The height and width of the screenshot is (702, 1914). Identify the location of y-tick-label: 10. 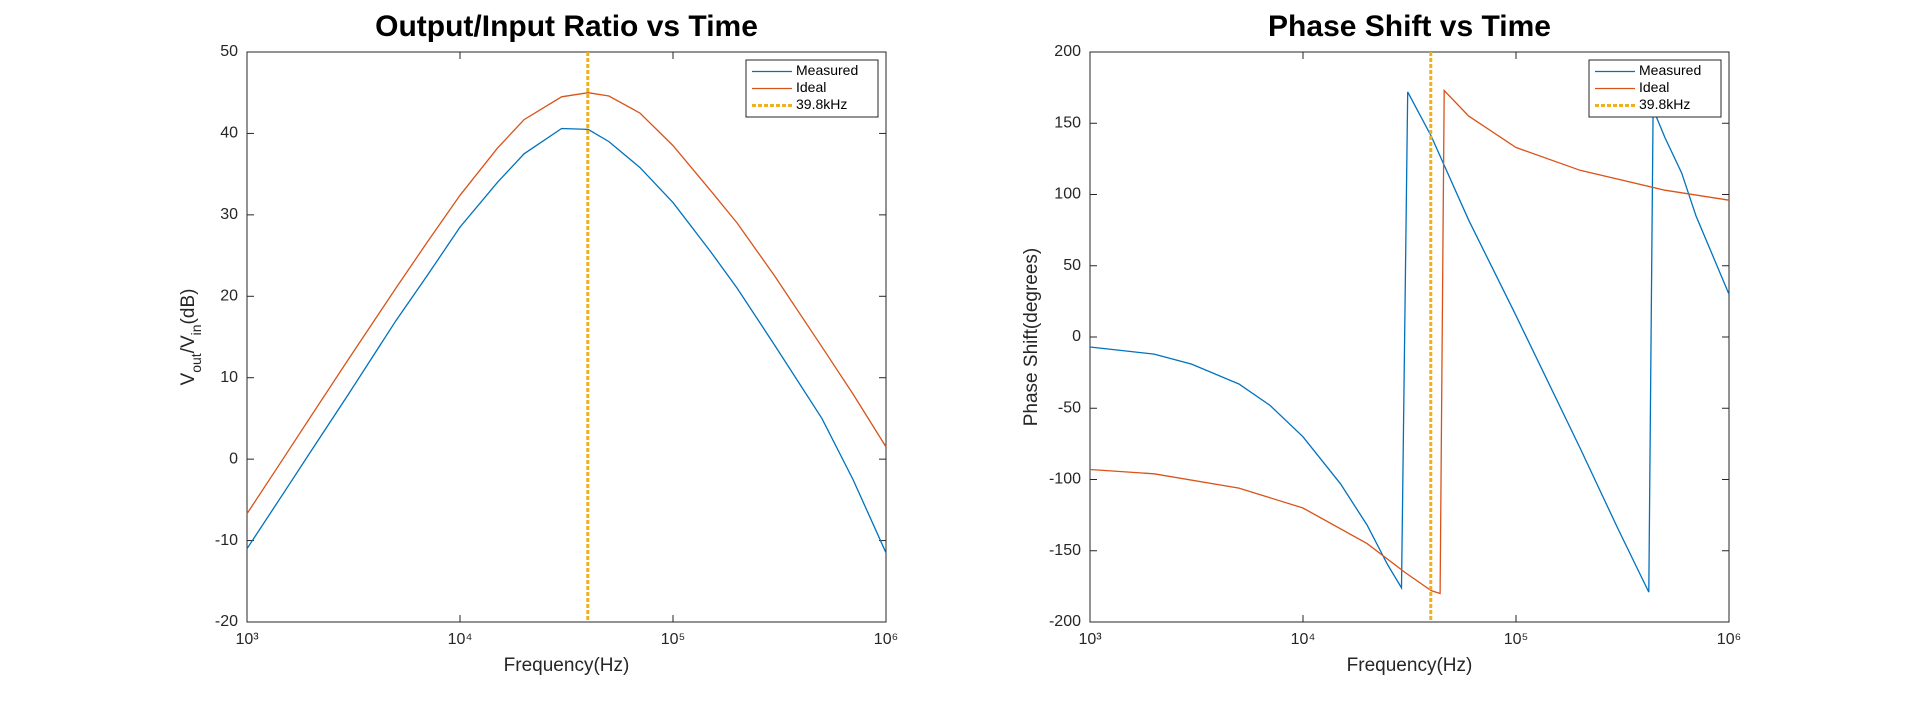
(229, 377).